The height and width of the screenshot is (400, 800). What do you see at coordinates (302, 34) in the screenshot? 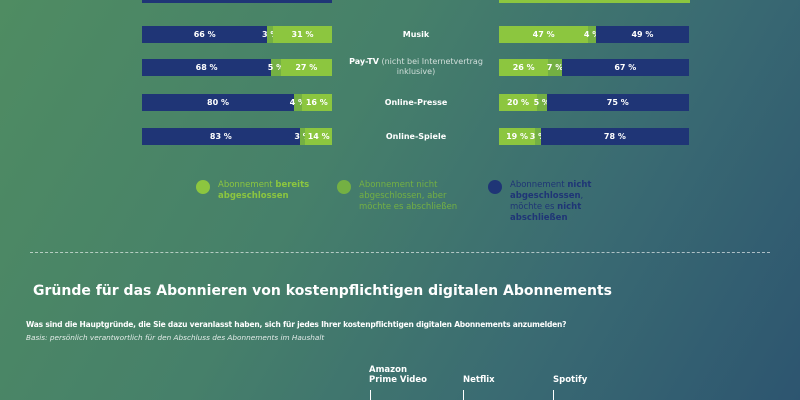
I see `bar-segment-subscribed: 31 %` at bounding box center [302, 34].